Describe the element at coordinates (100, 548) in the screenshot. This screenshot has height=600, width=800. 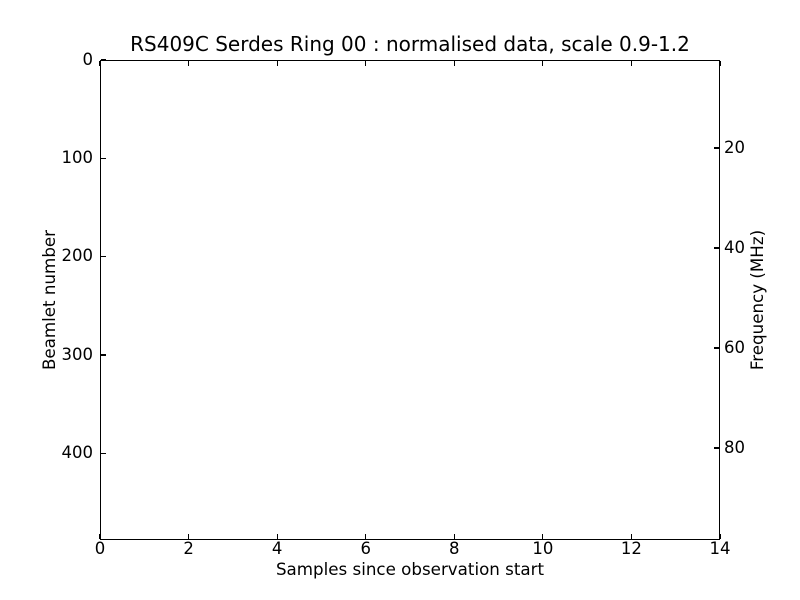
I see `x-tick-label: 0` at that location.